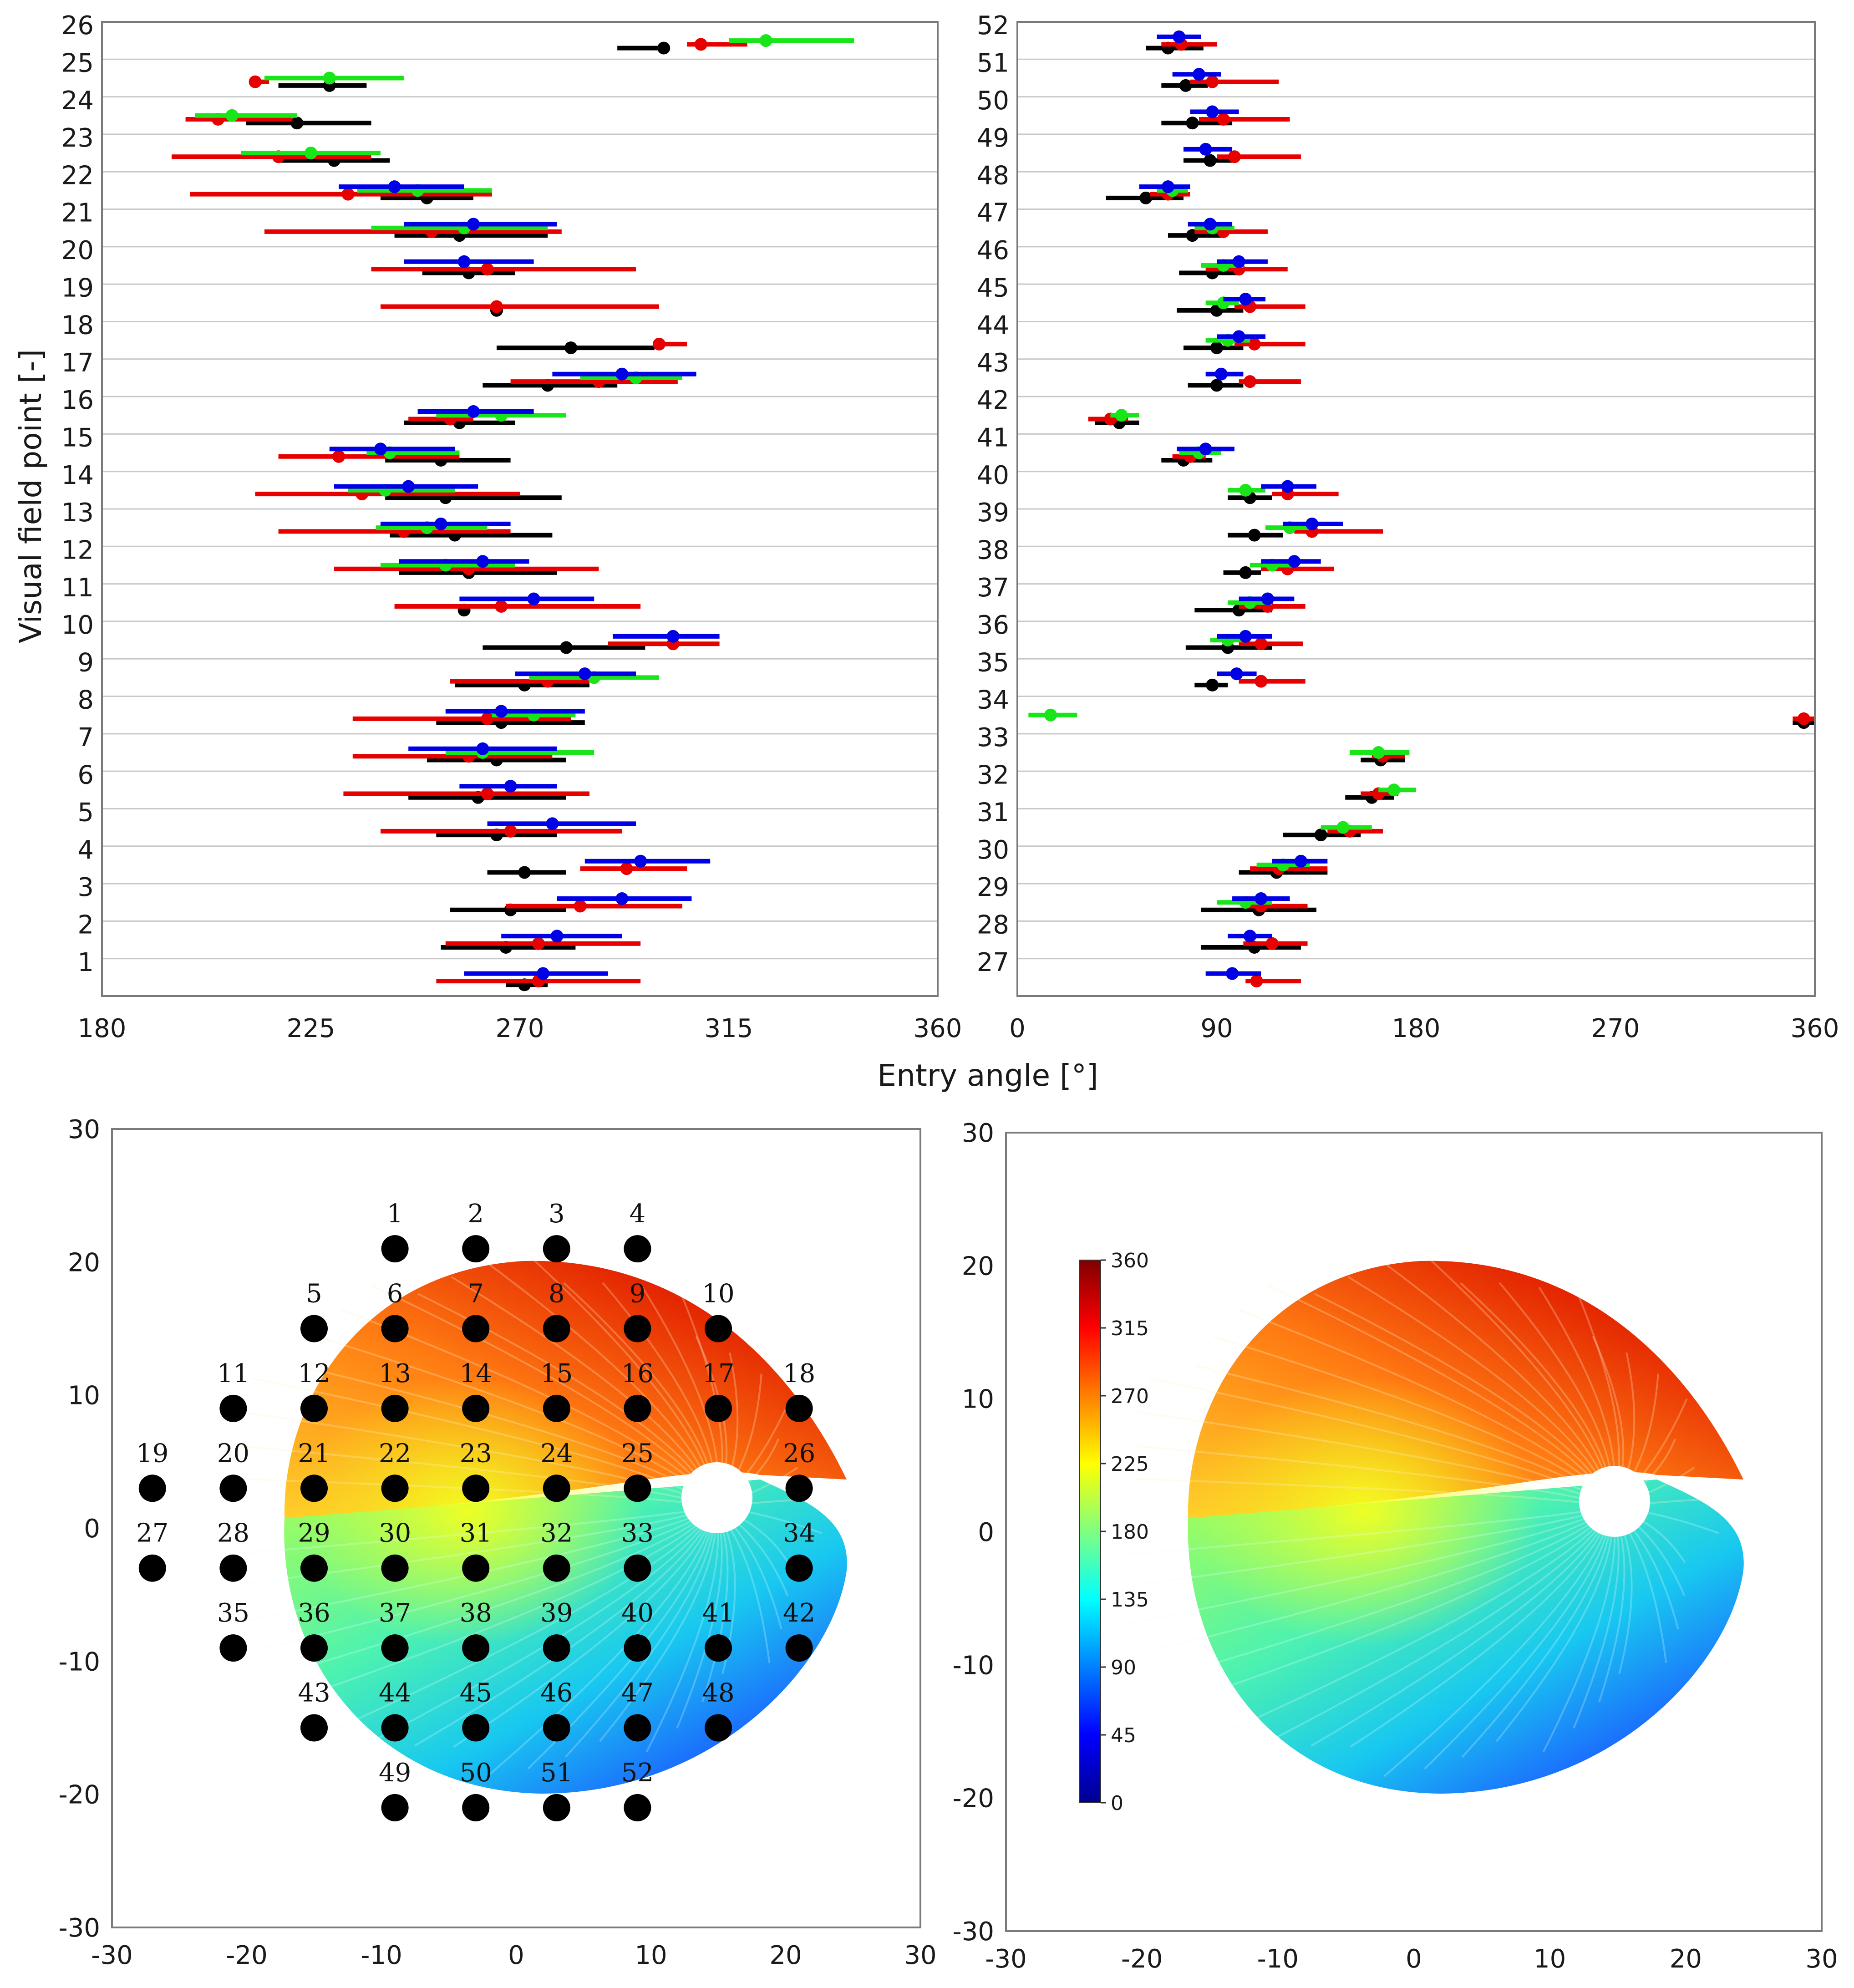 The height and width of the screenshot is (1988, 1854). What do you see at coordinates (476, 1613) in the screenshot?
I see `field-point-label: 38` at bounding box center [476, 1613].